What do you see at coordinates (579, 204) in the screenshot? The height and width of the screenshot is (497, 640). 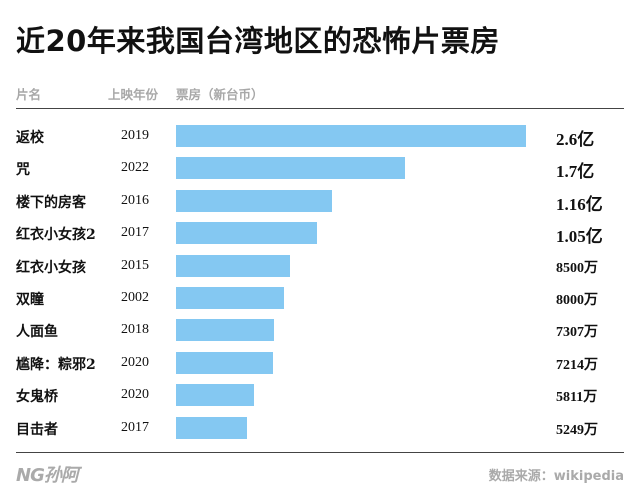 I see `data-label: 1.16亿` at bounding box center [579, 204].